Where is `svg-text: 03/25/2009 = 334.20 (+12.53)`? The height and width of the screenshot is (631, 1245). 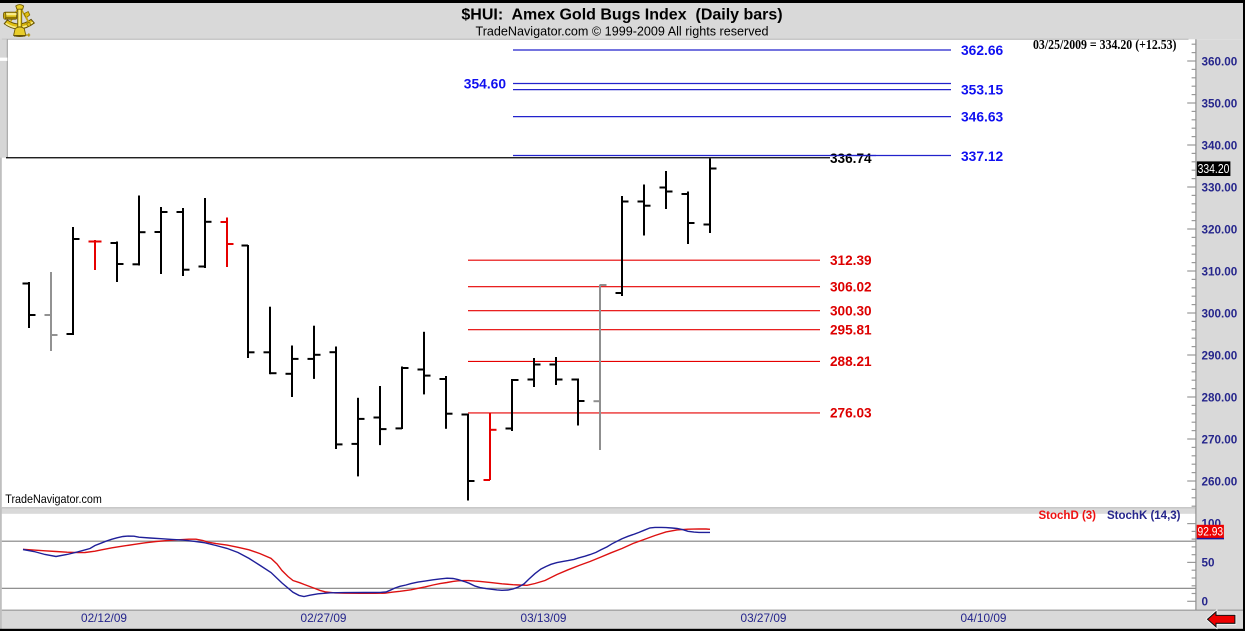 svg-text: 03/25/2009 = 334.20 (+12.53) is located at coordinates (1105, 44).